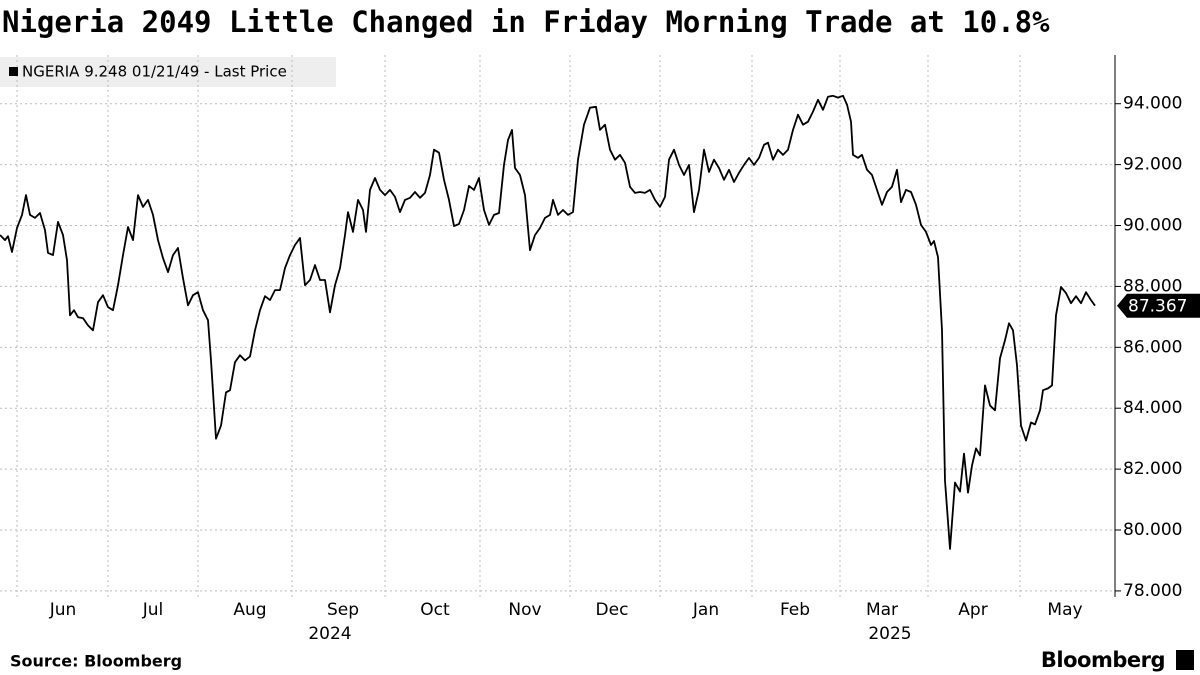 This screenshot has height=675, width=1200. I want to click on last-price-label: 87.367, so click(1157, 307).